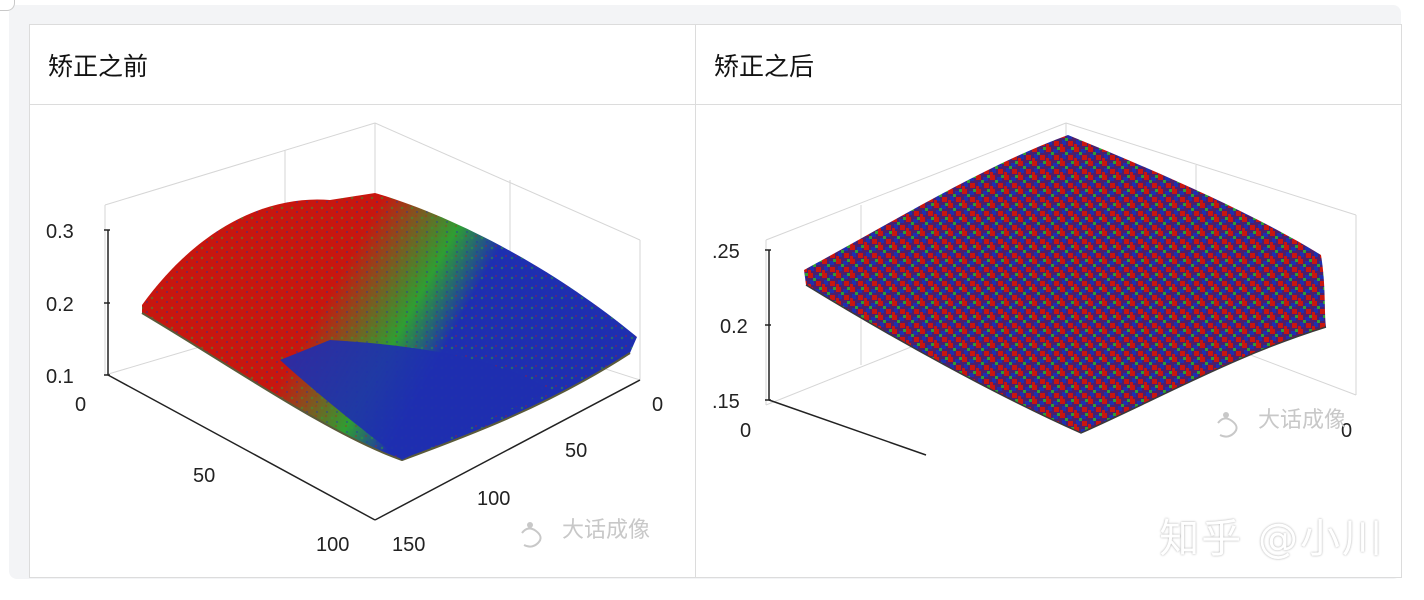 This screenshot has width=1424, height=600. I want to click on y-tick-label: 50, so click(576, 451).